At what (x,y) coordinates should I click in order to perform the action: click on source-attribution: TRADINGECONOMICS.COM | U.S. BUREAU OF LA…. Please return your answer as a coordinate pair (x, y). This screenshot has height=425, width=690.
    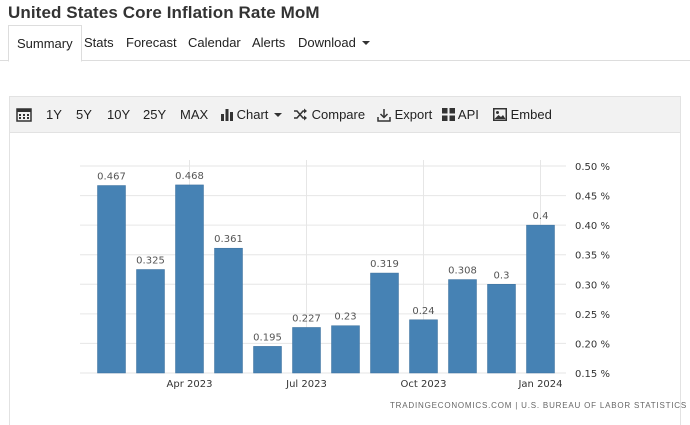
    Looking at the image, I should click on (539, 405).